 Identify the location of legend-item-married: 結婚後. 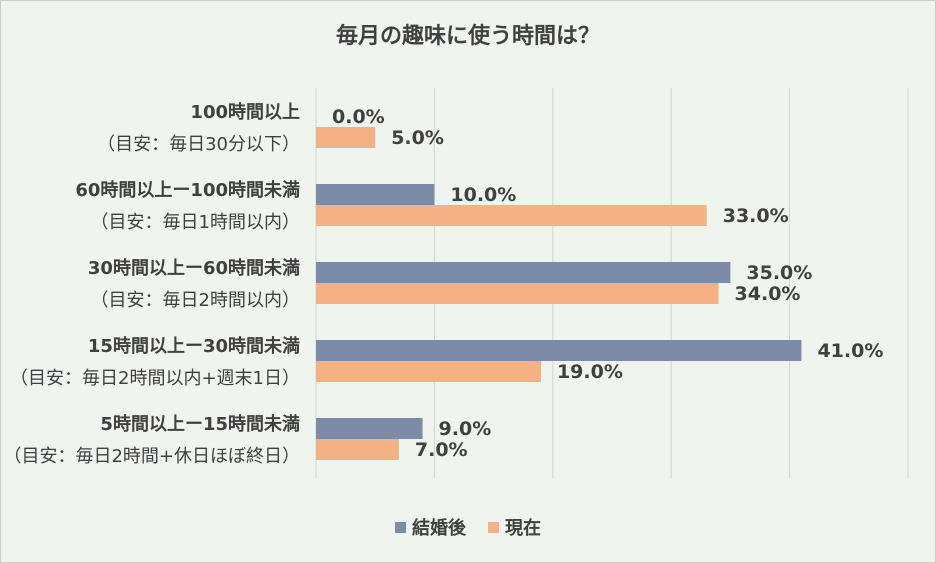
(430, 527).